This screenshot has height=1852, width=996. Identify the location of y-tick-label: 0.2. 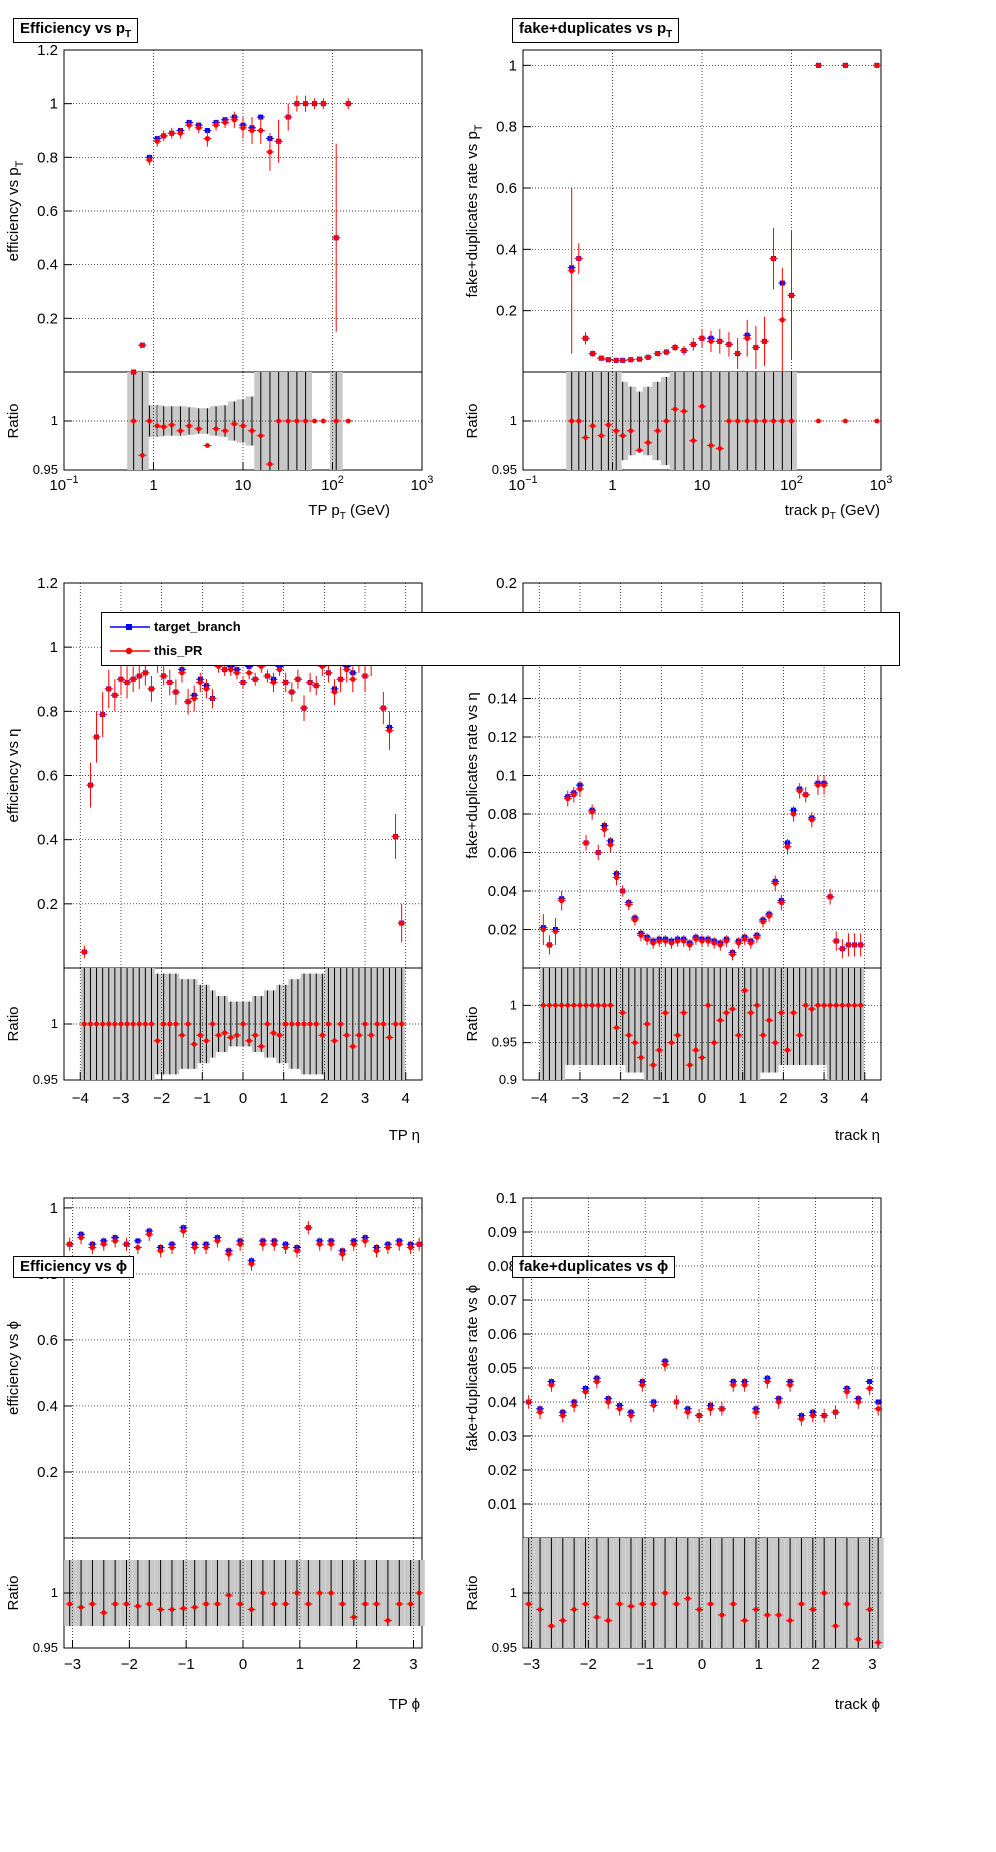
(47, 318).